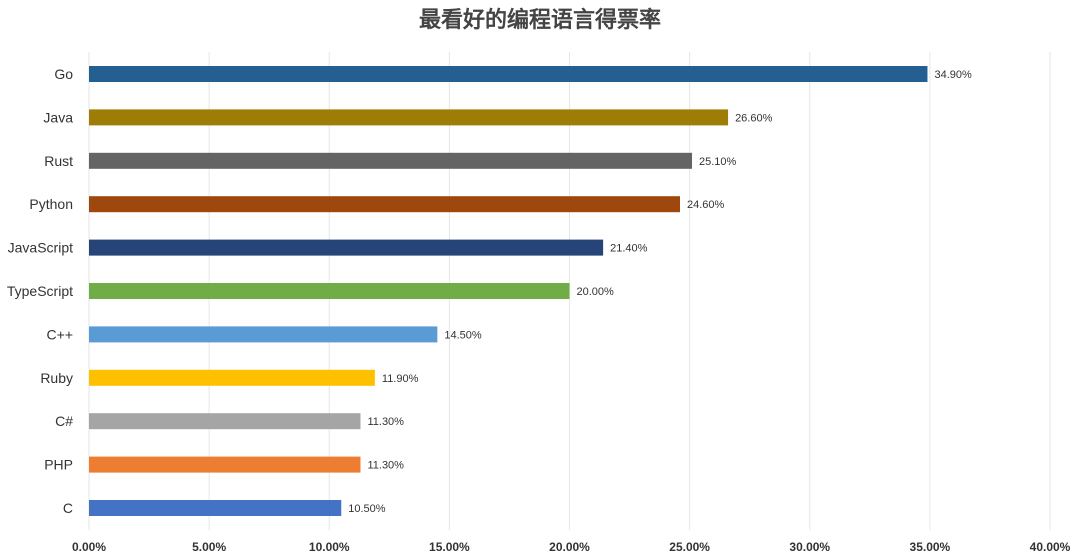 The width and height of the screenshot is (1080, 557). Describe the element at coordinates (68, 508) in the screenshot. I see `category-label: C` at that location.